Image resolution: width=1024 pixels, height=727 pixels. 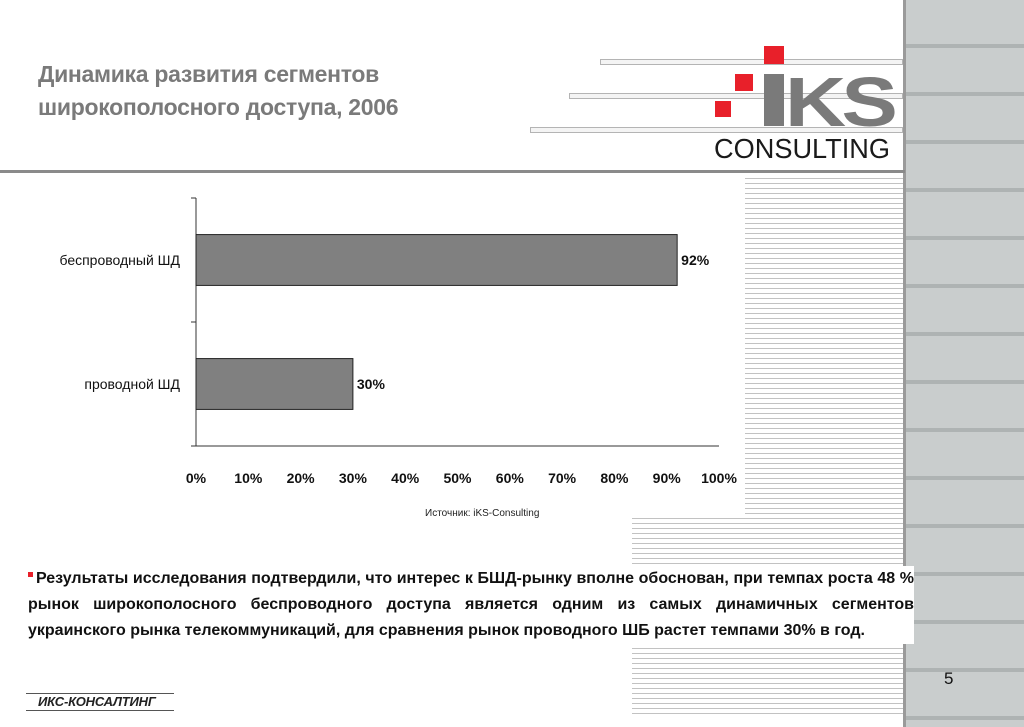 What do you see at coordinates (840, 102) in the screenshot?
I see `logo-wordmark: KS` at bounding box center [840, 102].